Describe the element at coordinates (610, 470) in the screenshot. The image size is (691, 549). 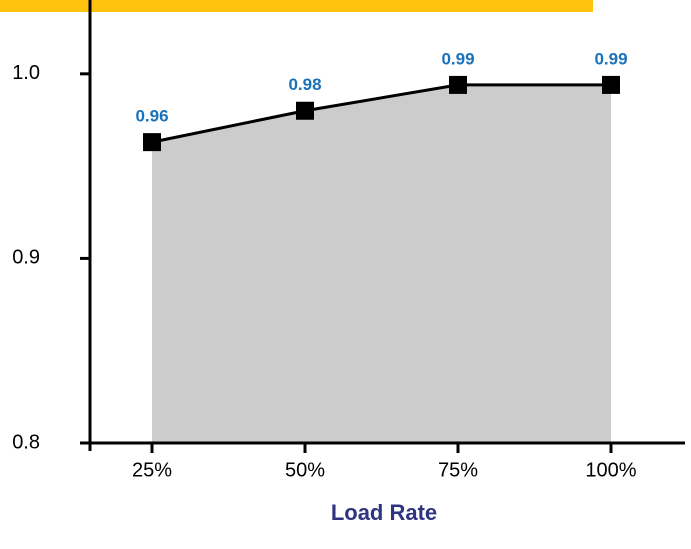
I see `x-tick-label: 100%` at that location.